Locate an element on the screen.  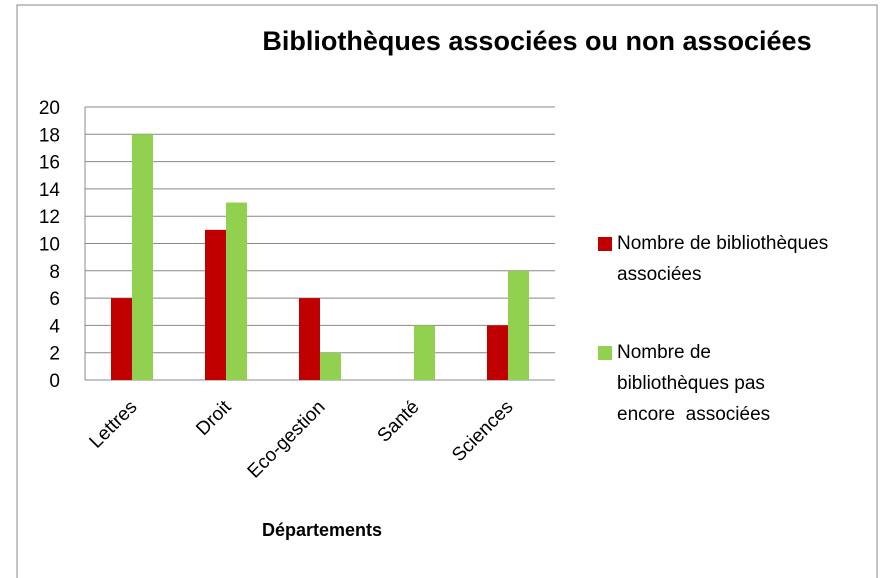
y-tick-label: 2 is located at coordinates (54, 354).